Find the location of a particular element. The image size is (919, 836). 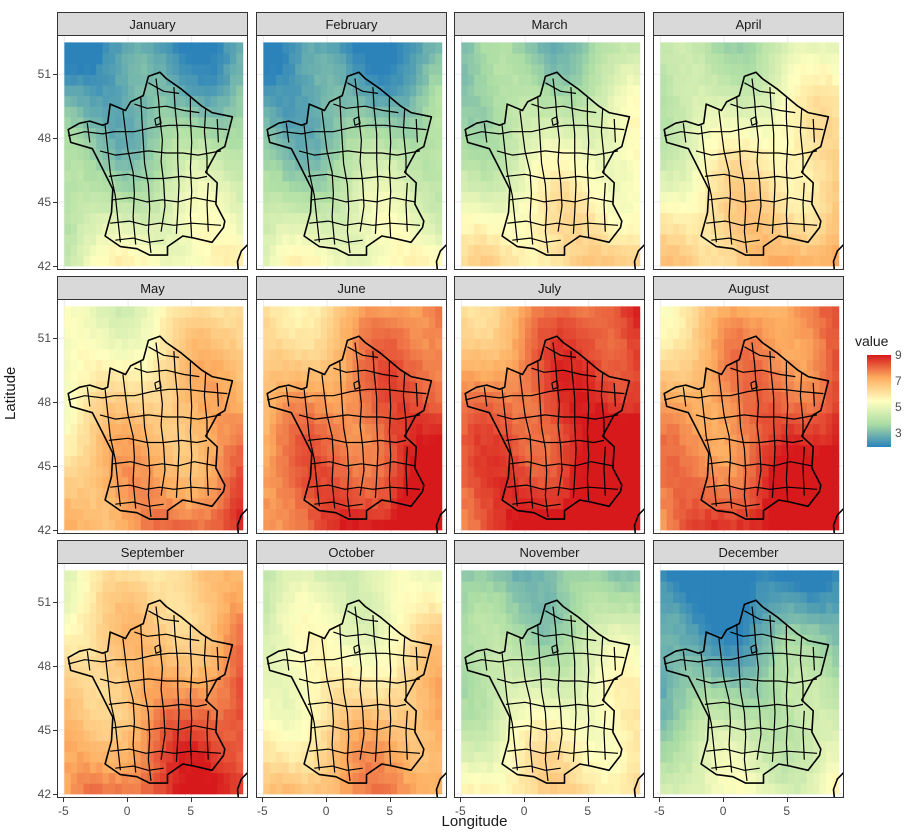

y-tick-label: 42 is located at coordinates (44, 265).